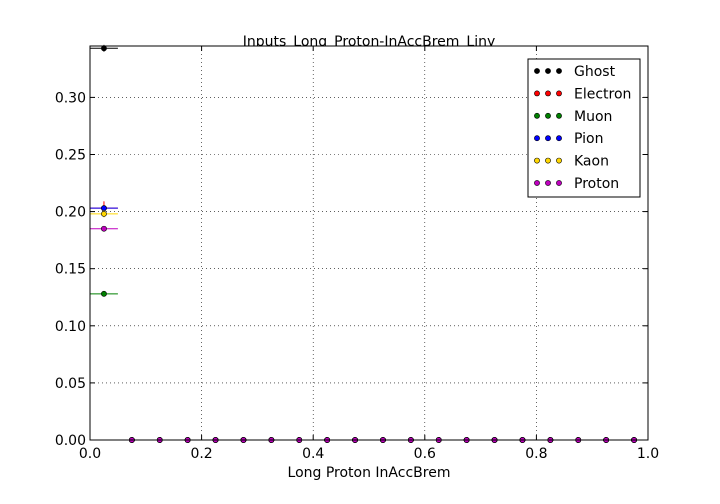  Describe the element at coordinates (425, 454) in the screenshot. I see `x-tick-label: 0.6` at that location.